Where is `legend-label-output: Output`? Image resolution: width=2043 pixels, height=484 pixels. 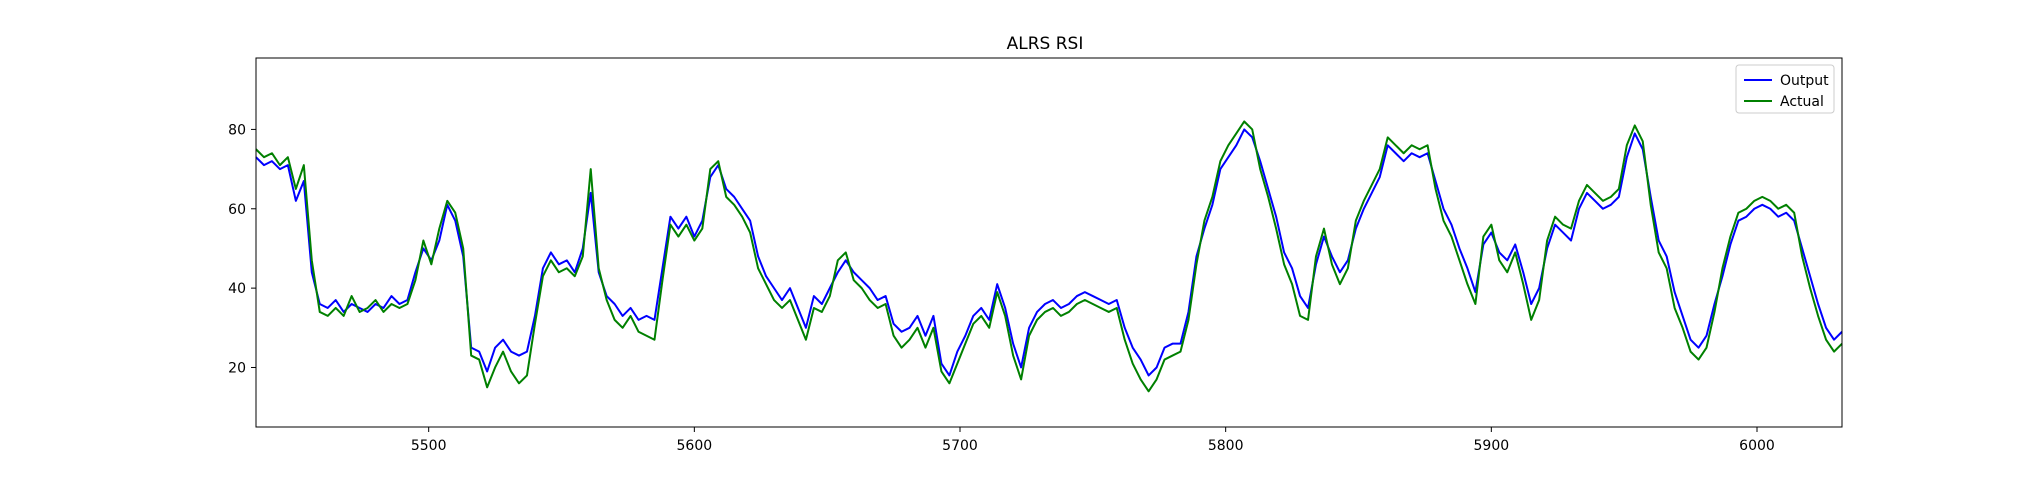 legend-label-output: Output is located at coordinates (1804, 81).